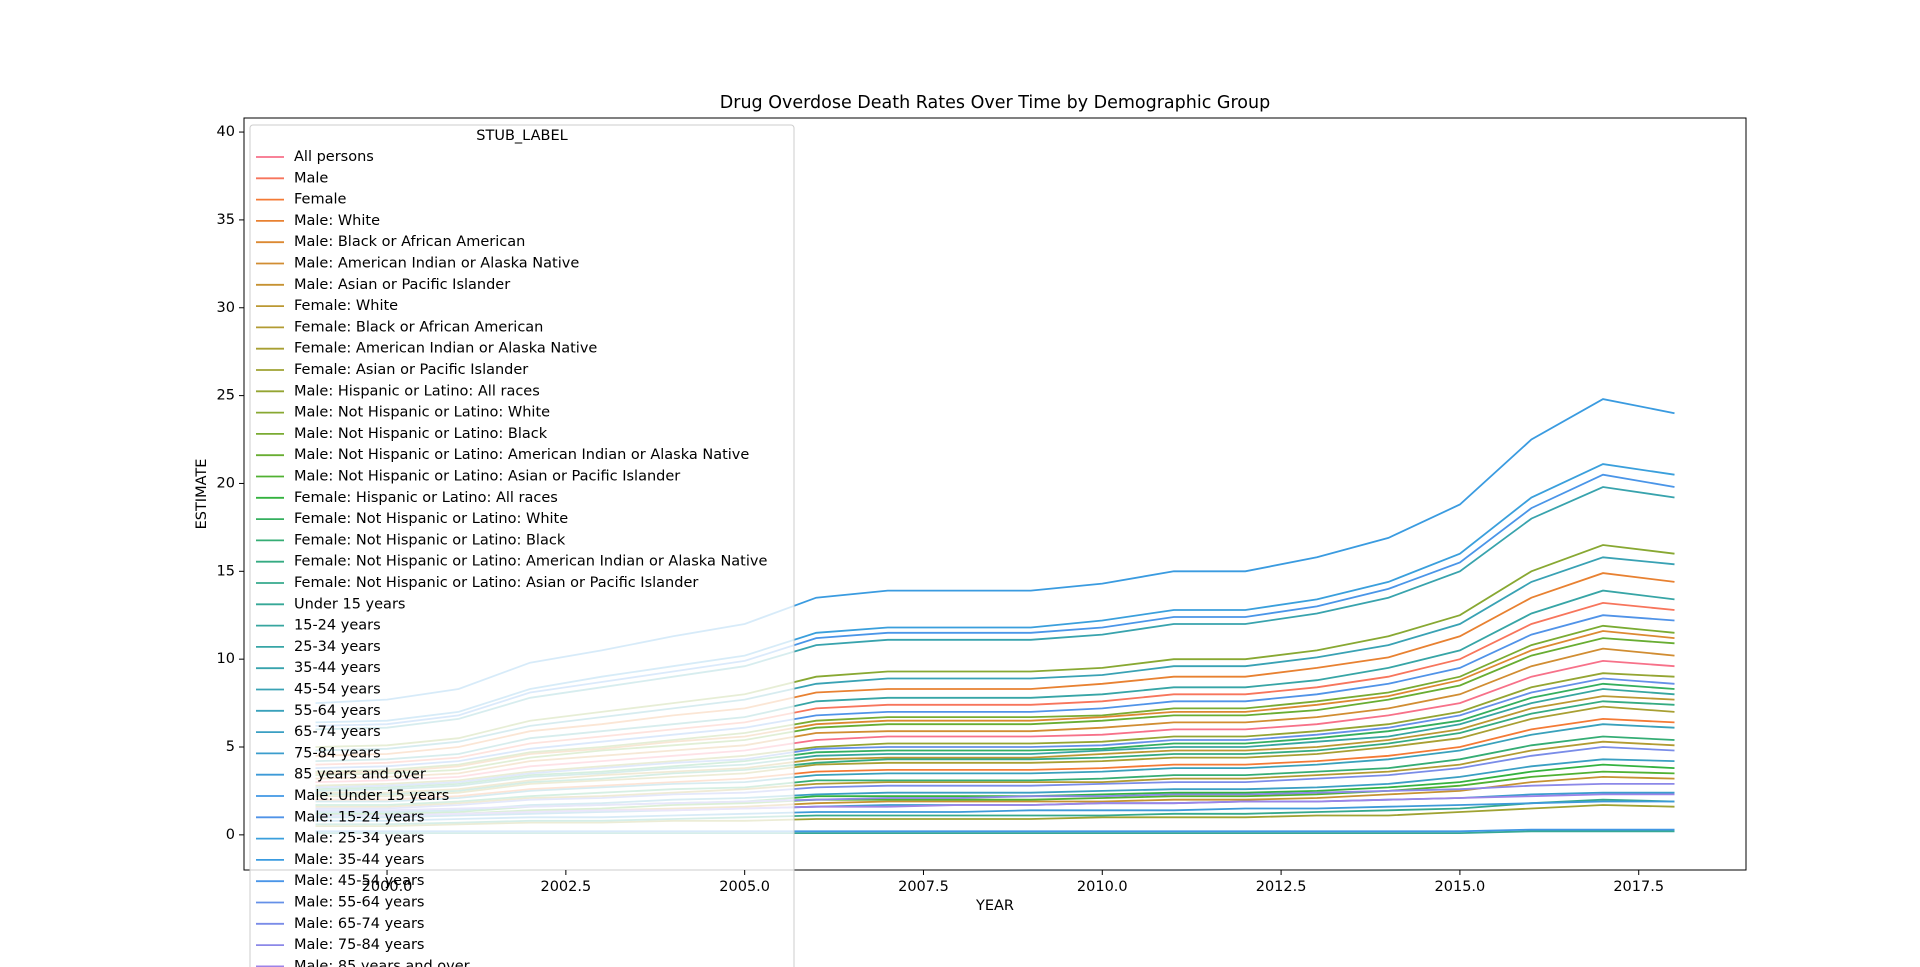 The height and width of the screenshot is (967, 1920). I want to click on legend-label: 45-54 years, so click(337, 690).